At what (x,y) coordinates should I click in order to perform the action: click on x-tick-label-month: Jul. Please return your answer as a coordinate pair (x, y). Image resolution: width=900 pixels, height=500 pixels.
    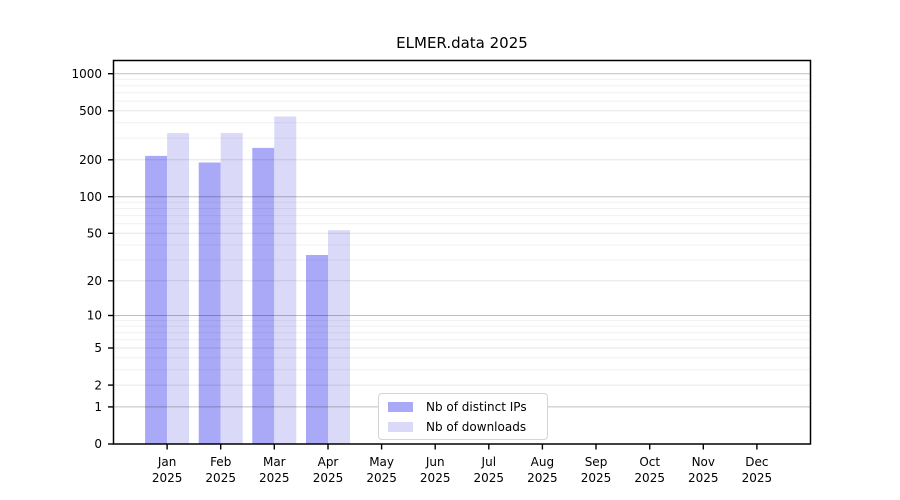
    Looking at the image, I should click on (488, 462).